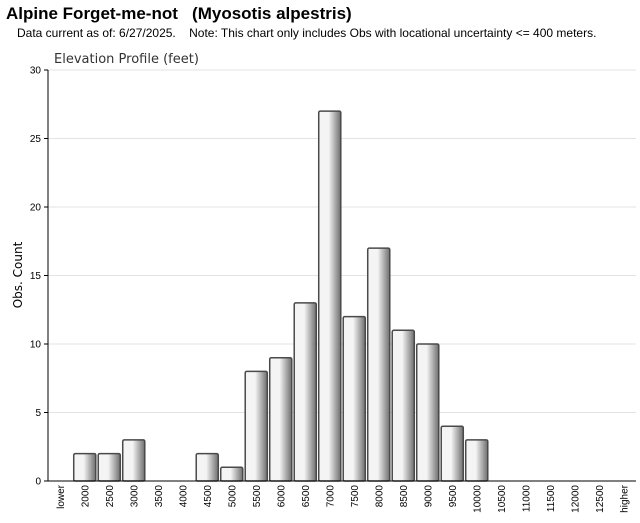  Describe the element at coordinates (36, 208) in the screenshot. I see `y-tick-label: 20` at that location.